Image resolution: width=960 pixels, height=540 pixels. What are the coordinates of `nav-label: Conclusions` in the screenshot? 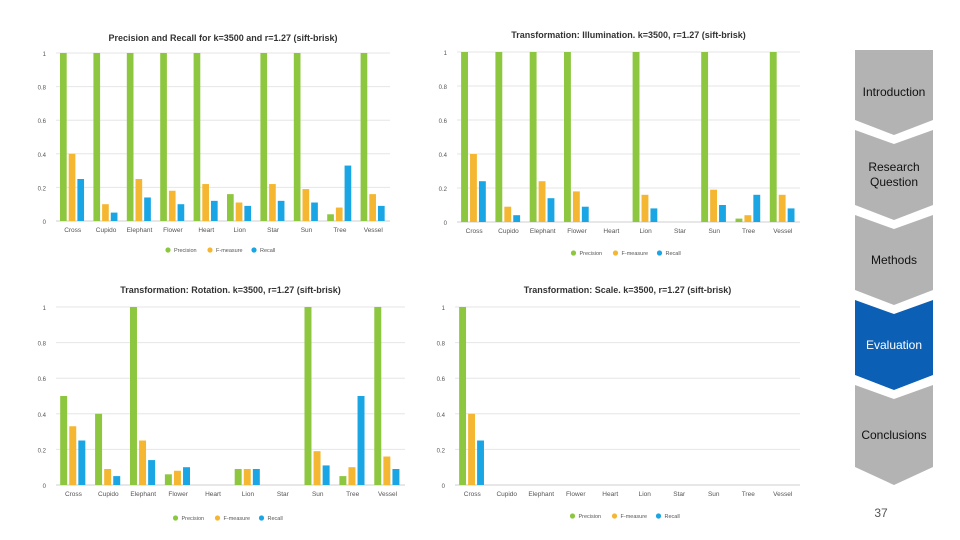 It's located at (894, 434).